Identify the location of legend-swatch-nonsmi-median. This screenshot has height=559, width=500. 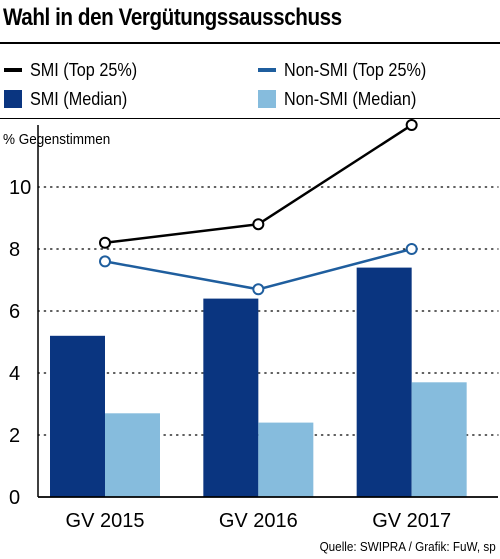
(267, 99).